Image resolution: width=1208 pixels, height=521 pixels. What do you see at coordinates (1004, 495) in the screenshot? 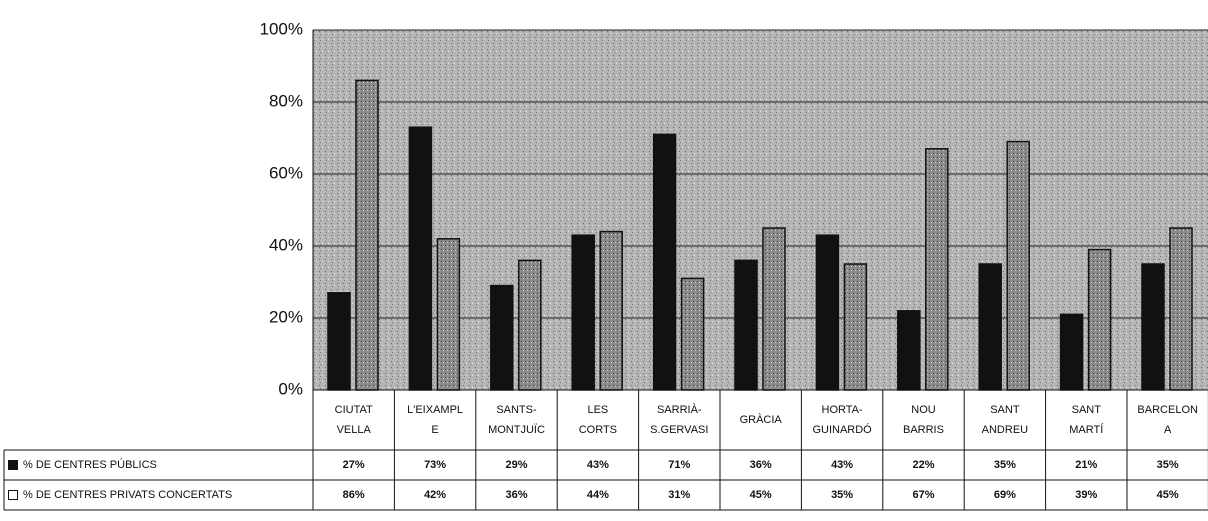
I see `value-label: 69%` at bounding box center [1004, 495].